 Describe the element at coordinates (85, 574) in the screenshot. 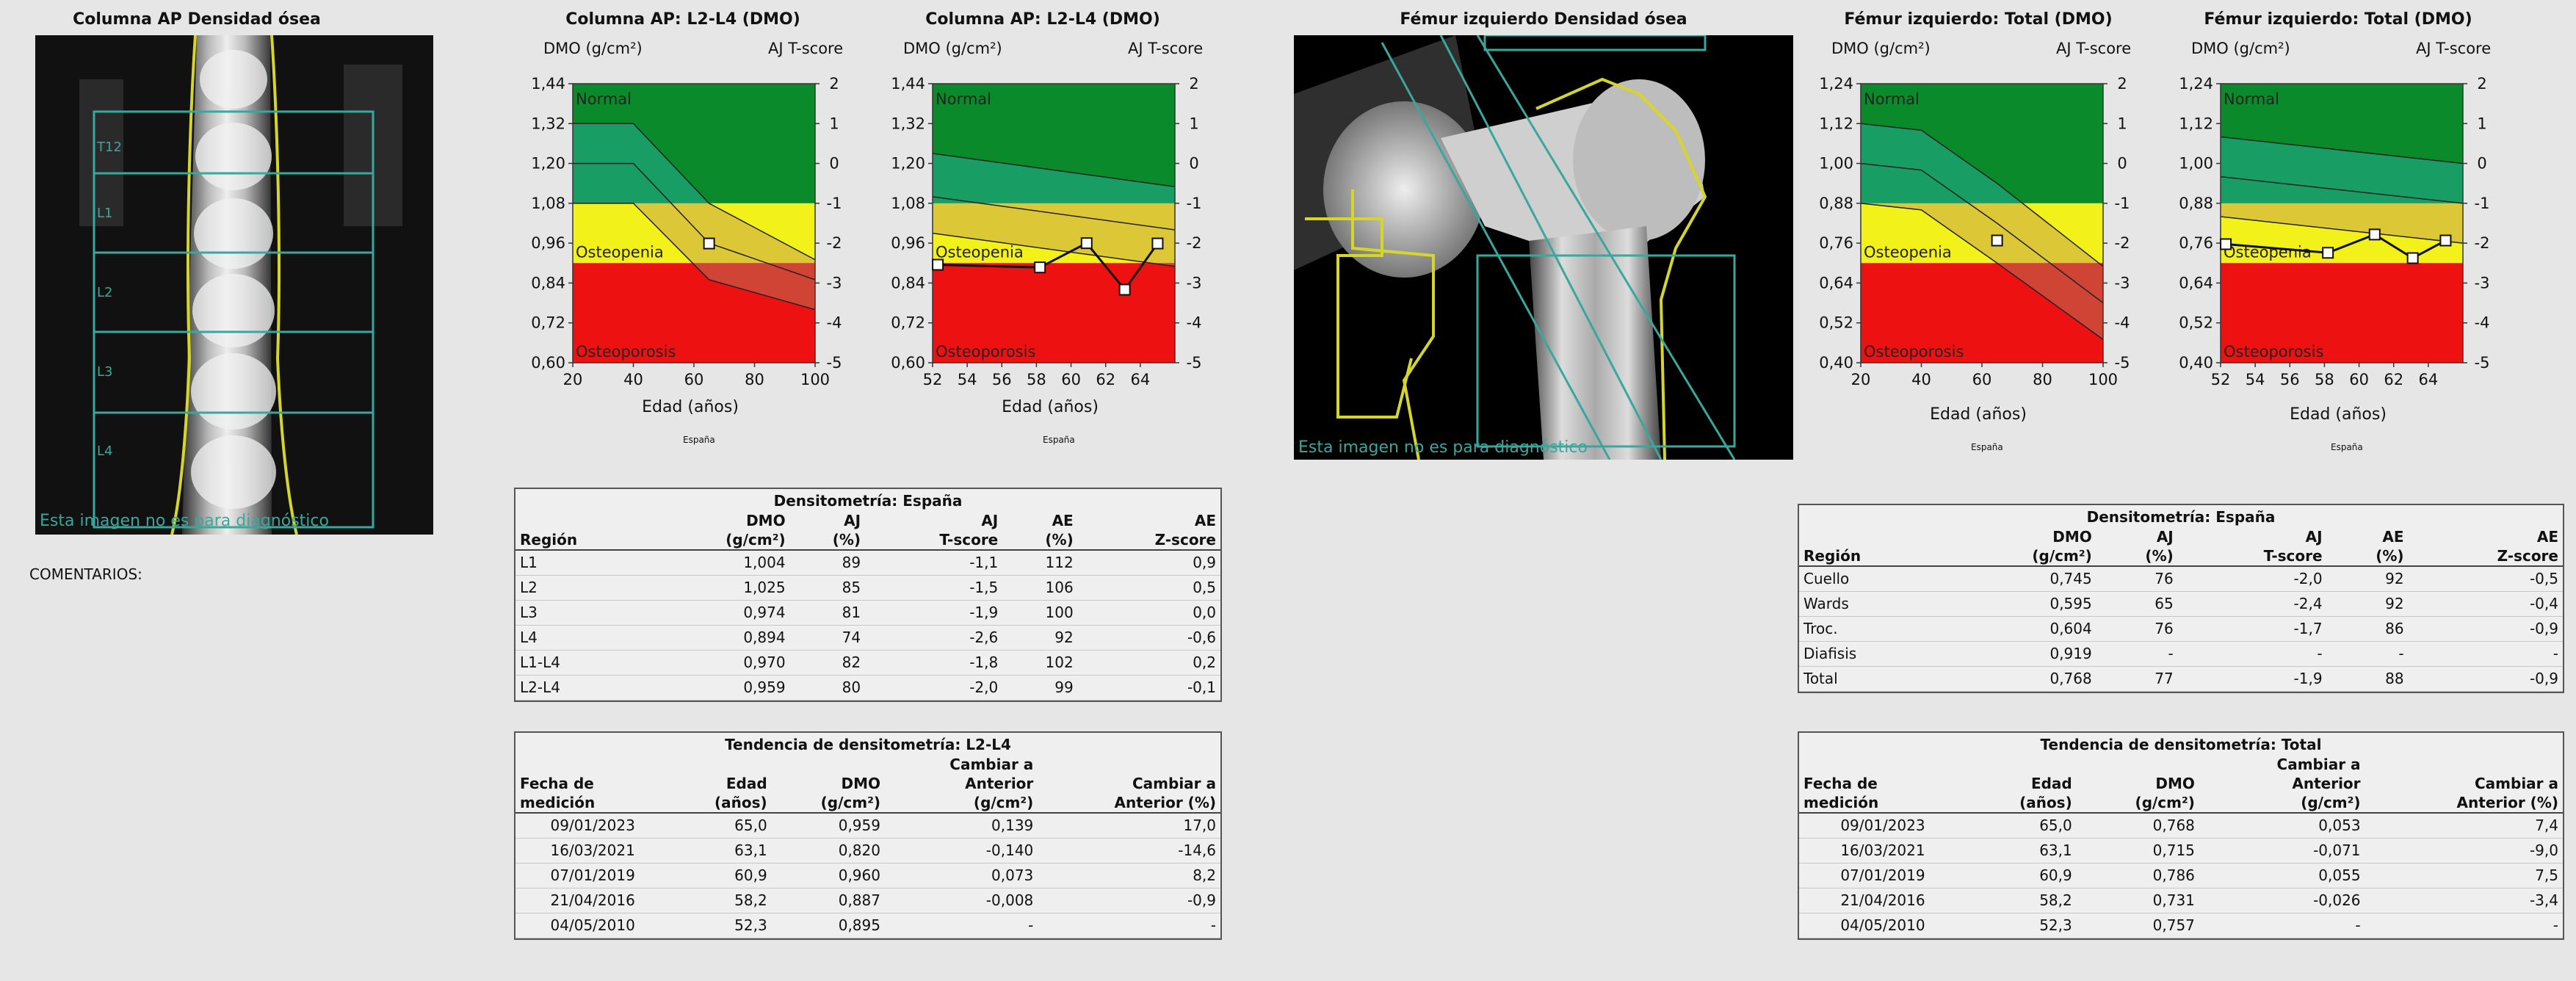

I see `comments-label: COMENTARIOS:` at that location.